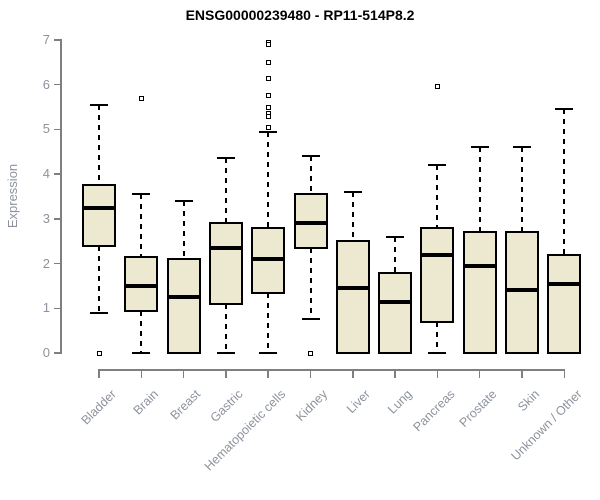 This screenshot has width=600, height=500. Describe the element at coordinates (12, 196) in the screenshot. I see `y-axis-title: Expression` at that location.